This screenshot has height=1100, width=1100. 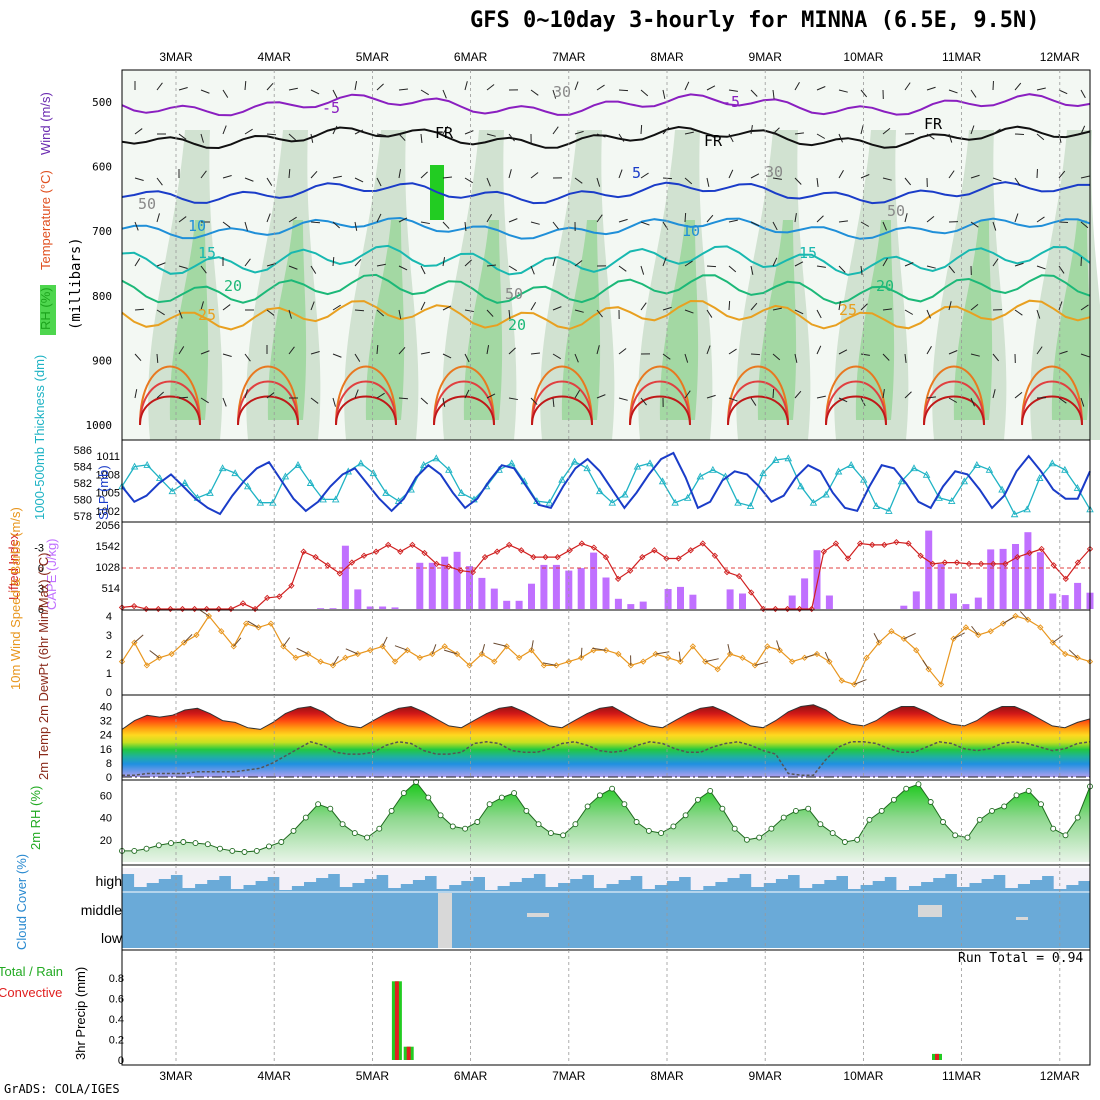 What do you see at coordinates (954, 410) in the screenshot?
I see `isotherm-arch` at bounding box center [954, 410].